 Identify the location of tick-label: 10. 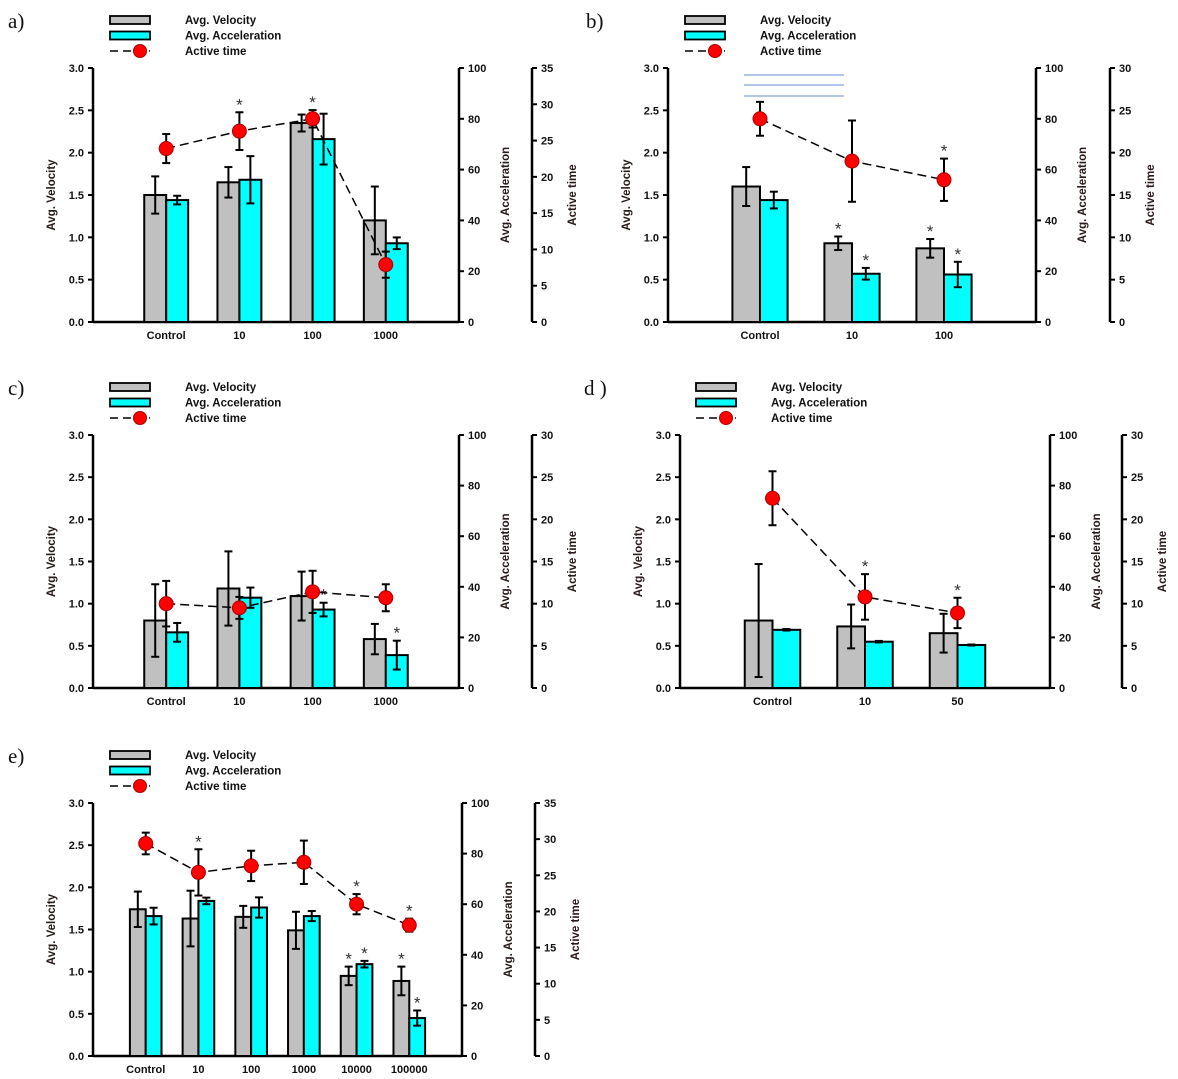
(547, 250).